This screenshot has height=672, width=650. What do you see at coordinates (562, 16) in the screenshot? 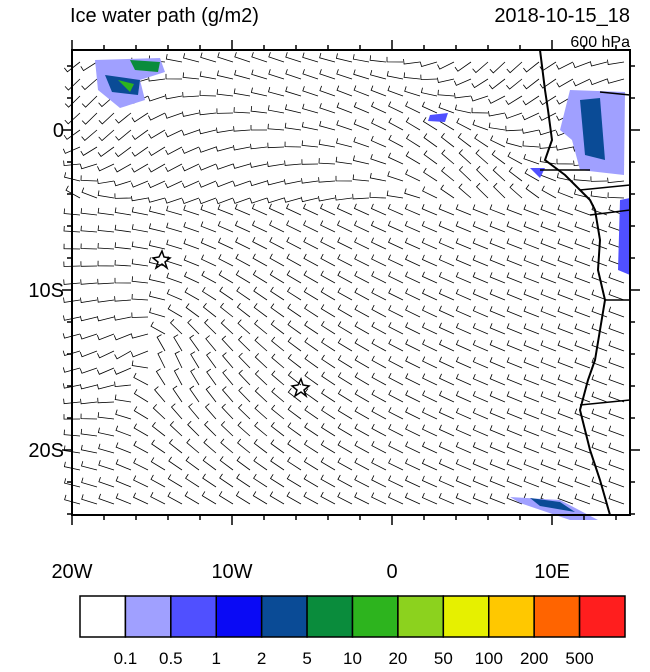
I see `time: 2018-10-15_18` at bounding box center [562, 16].